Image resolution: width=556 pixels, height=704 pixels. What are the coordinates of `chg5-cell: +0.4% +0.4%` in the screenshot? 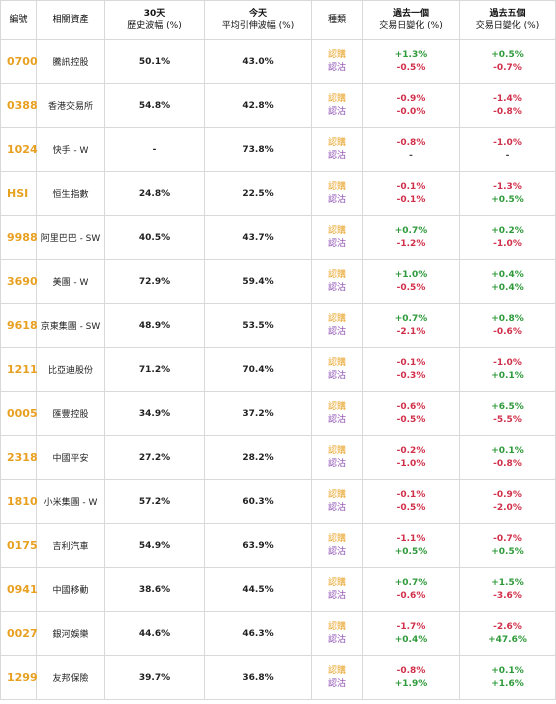 It's located at (507, 281).